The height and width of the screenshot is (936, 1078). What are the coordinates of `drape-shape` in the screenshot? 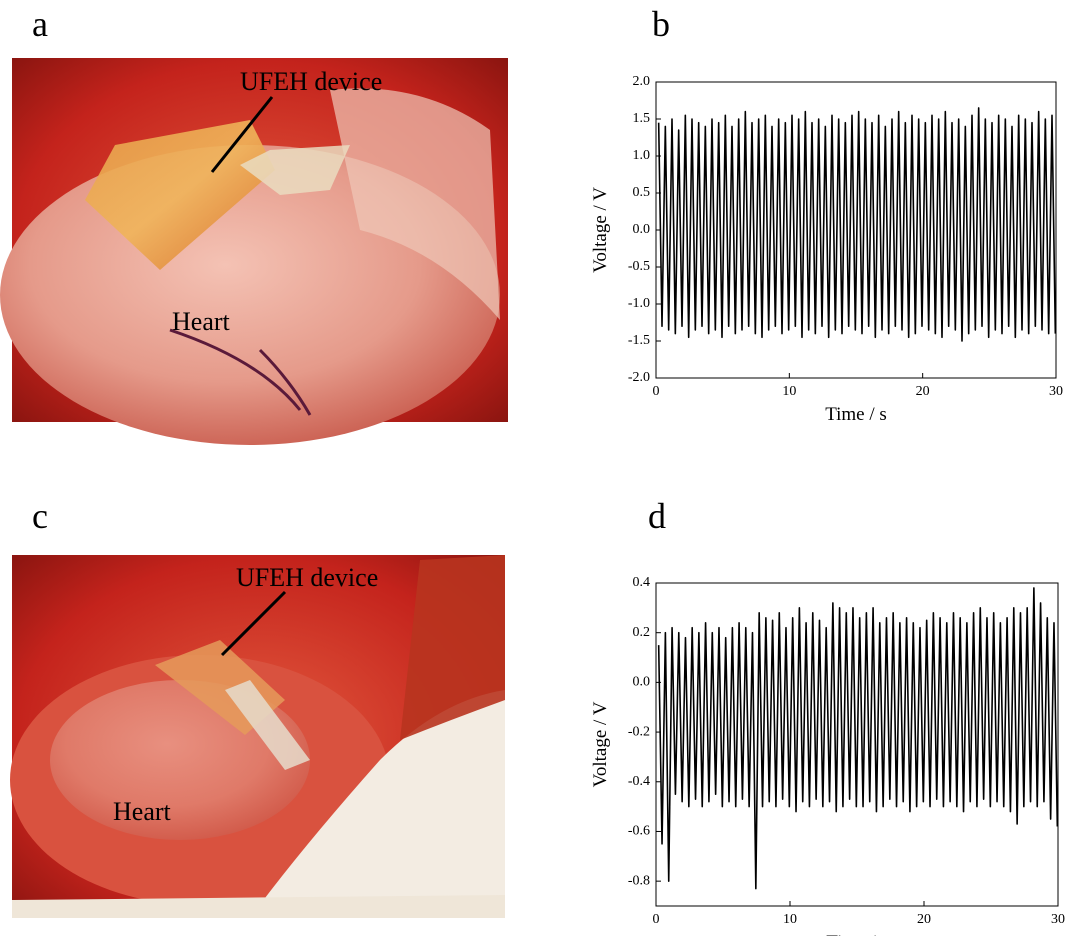 It's located at (258, 906).